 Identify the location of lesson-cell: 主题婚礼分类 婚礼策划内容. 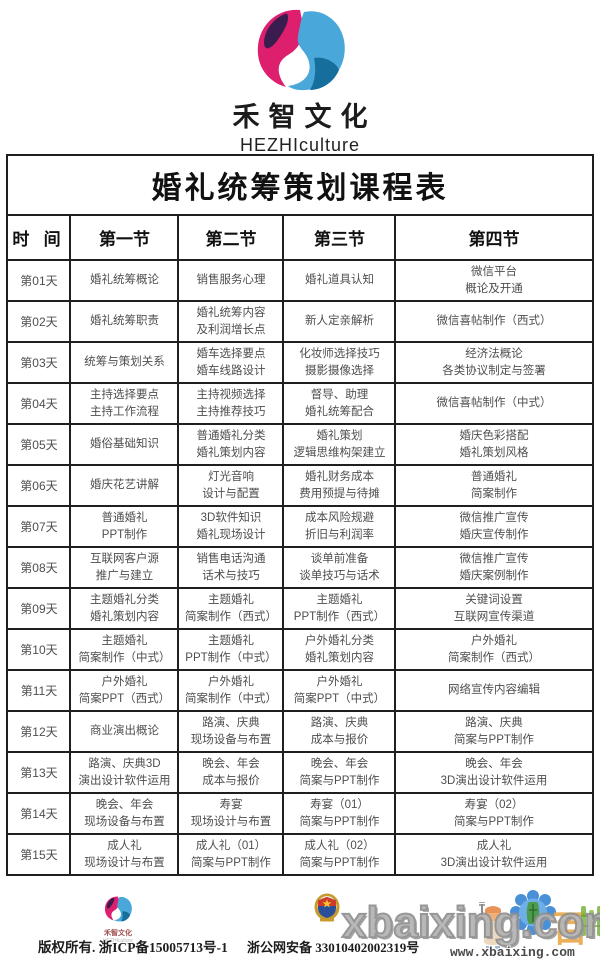
(124, 608).